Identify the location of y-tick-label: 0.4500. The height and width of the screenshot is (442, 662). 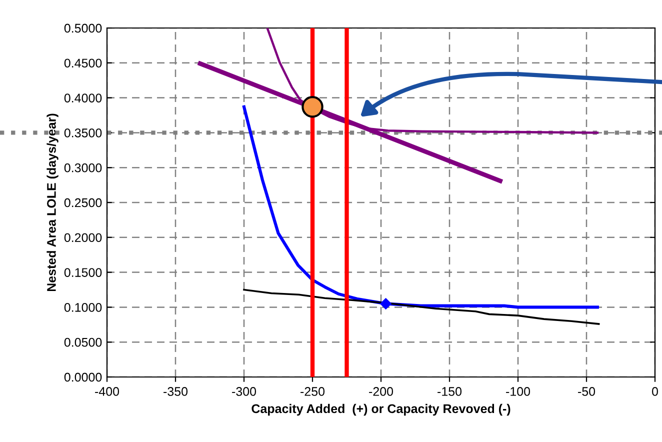
(83, 63).